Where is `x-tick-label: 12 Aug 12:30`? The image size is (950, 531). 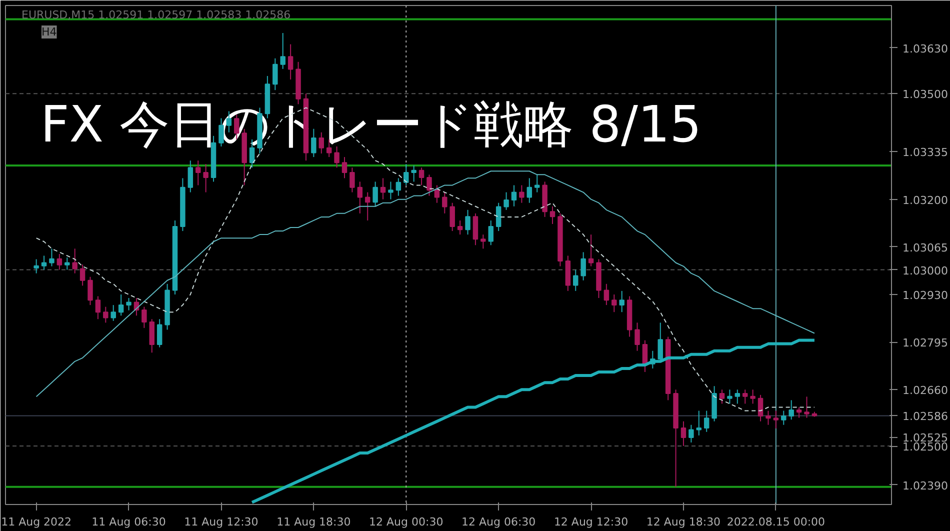
x-tick-label: 12 Aug 12:30 is located at coordinates (591, 522).